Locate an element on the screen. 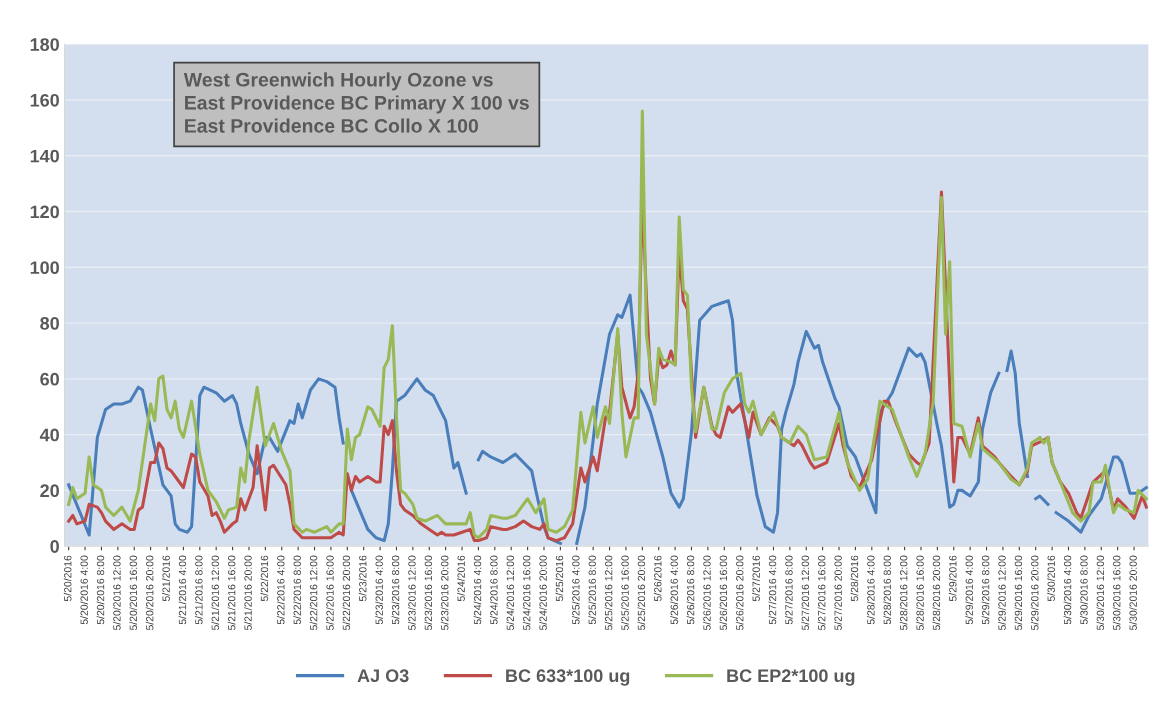 Image resolution: width=1153 pixels, height=702 pixels. x-tick-label: 5/20/2016 20:00 is located at coordinates (149, 593).